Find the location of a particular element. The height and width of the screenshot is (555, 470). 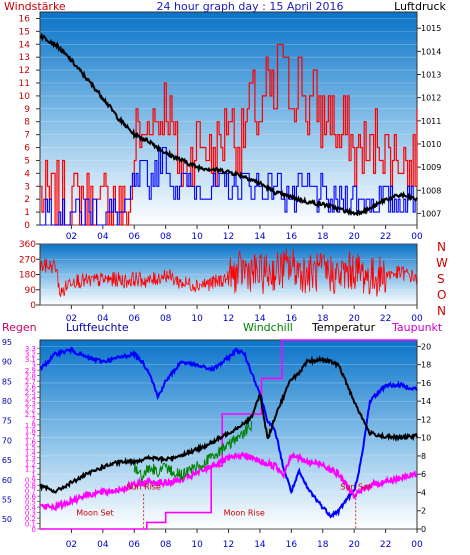

rain-tick-label: 1 is located at coordinates (34, 475).